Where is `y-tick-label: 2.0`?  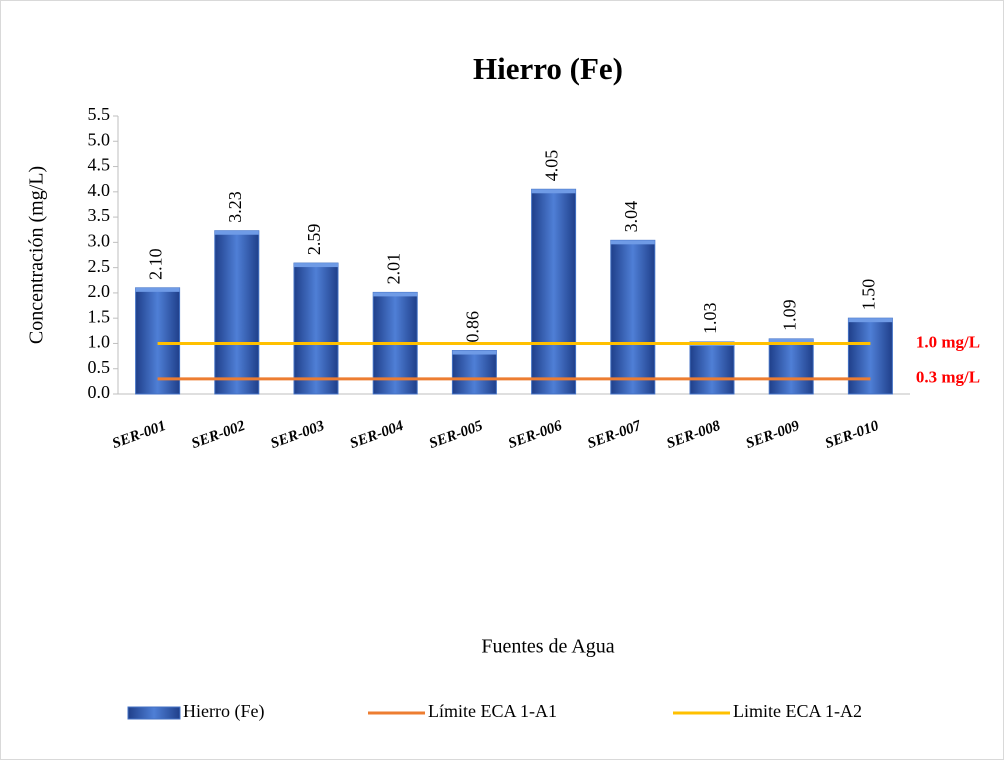
y-tick-label: 2.0 is located at coordinates (99, 291).